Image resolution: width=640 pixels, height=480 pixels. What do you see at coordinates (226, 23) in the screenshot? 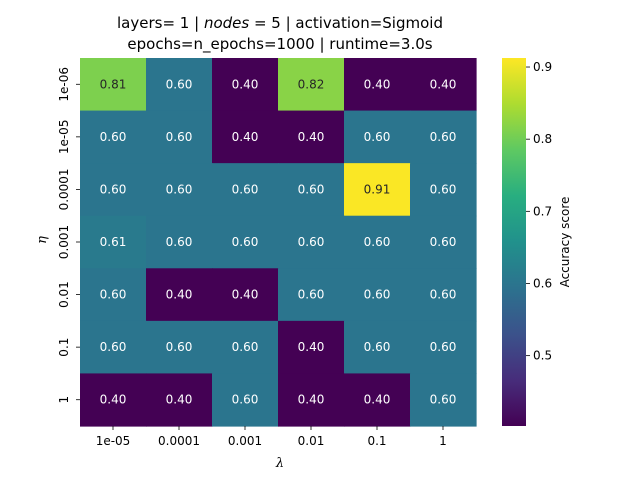
I see `chart-title-italic-term: nodes` at bounding box center [226, 23].